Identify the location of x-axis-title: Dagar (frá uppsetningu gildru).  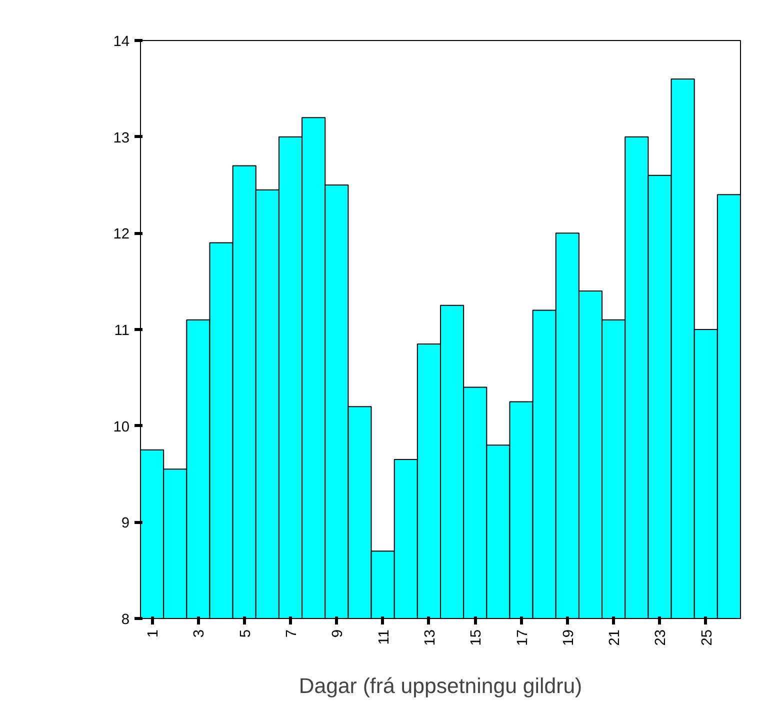
(440, 686).